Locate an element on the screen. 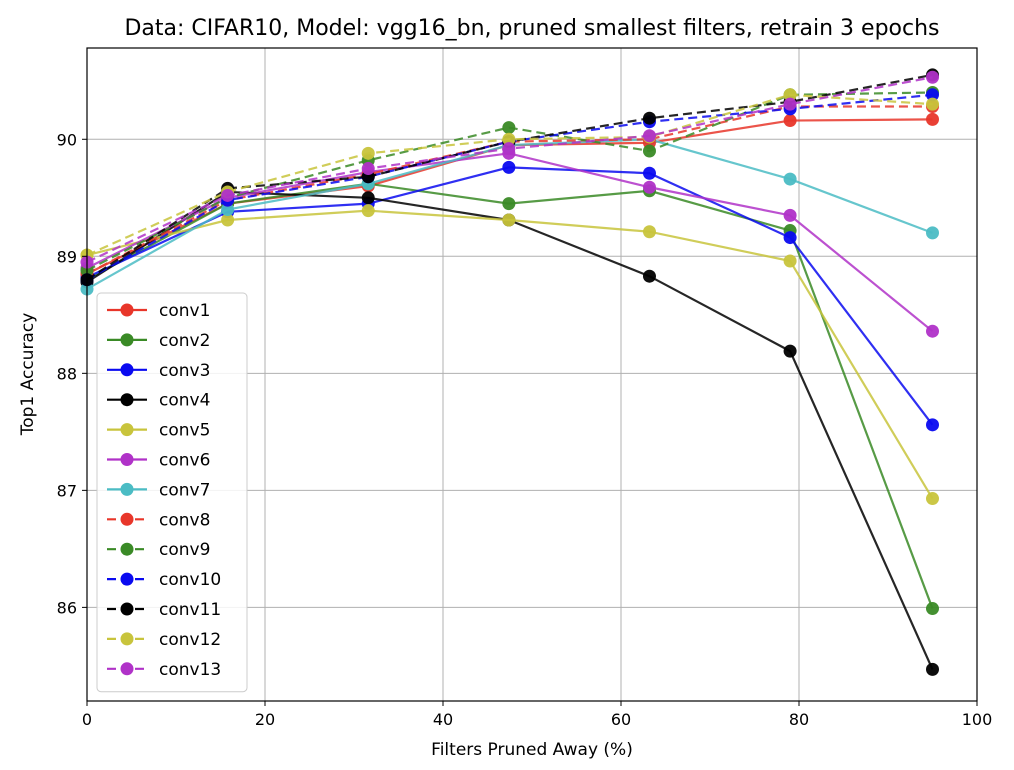 The image size is (1014, 770). x-tick-label: 80 is located at coordinates (799, 719).